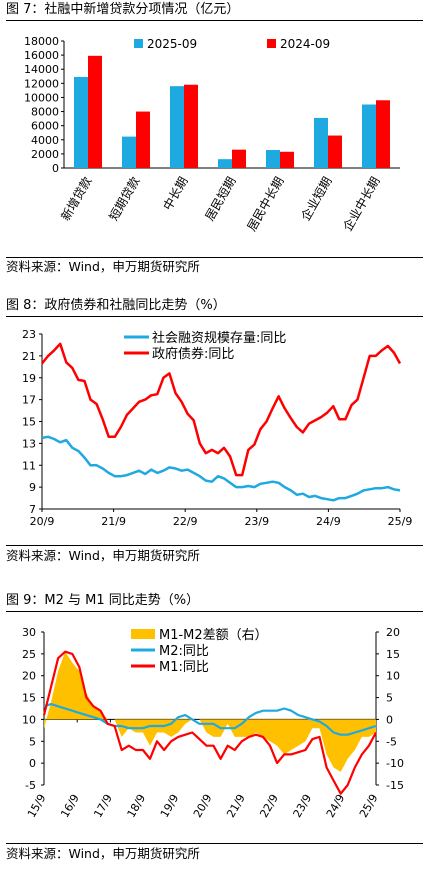 The width and height of the screenshot is (429, 869). Describe the element at coordinates (41, 41) in the screenshot. I see `y-tick-label: 18000` at that location.